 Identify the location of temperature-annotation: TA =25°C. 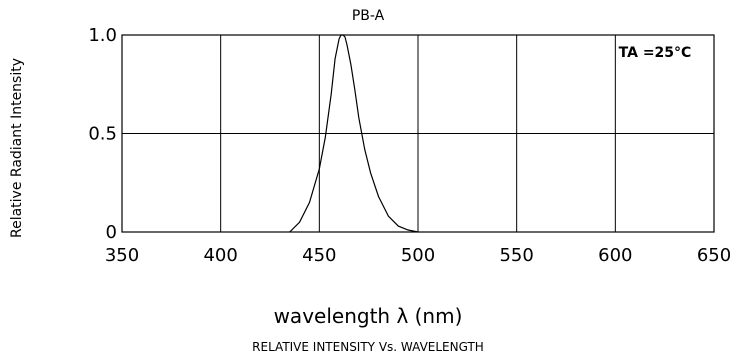
(655, 53).